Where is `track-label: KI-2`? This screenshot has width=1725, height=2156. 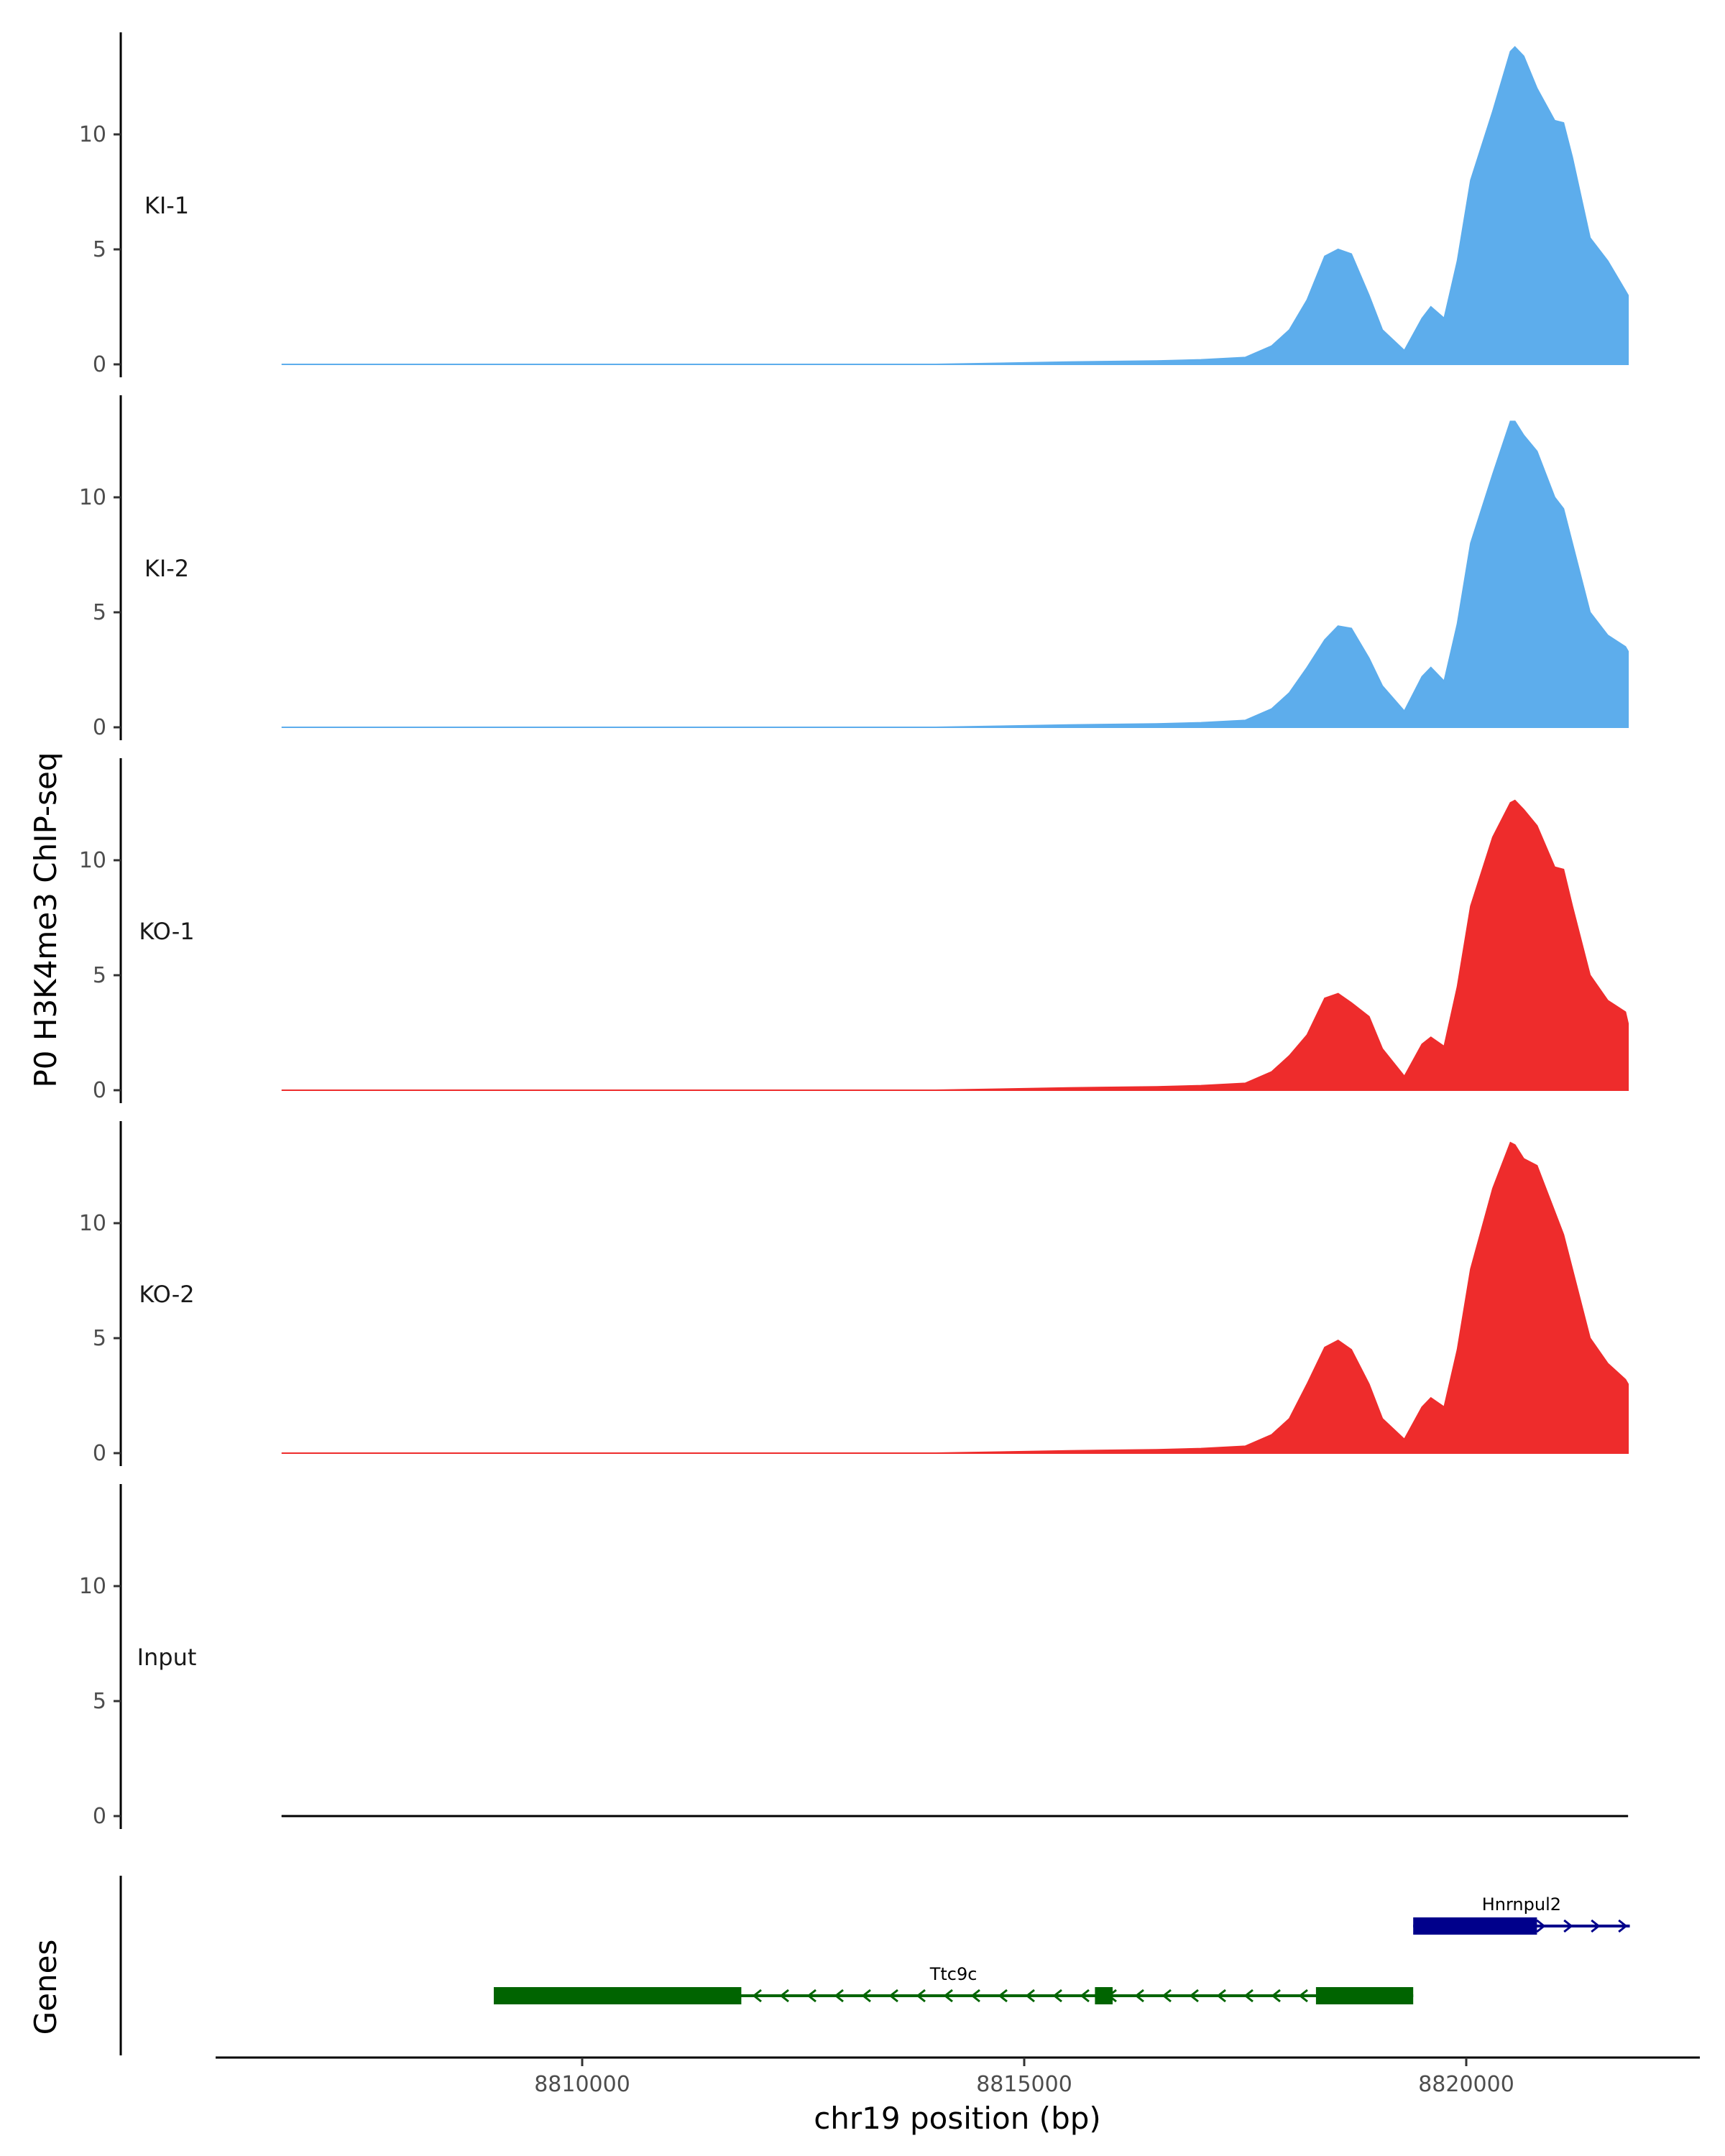
track-label: KI-2 is located at coordinates (166, 568).